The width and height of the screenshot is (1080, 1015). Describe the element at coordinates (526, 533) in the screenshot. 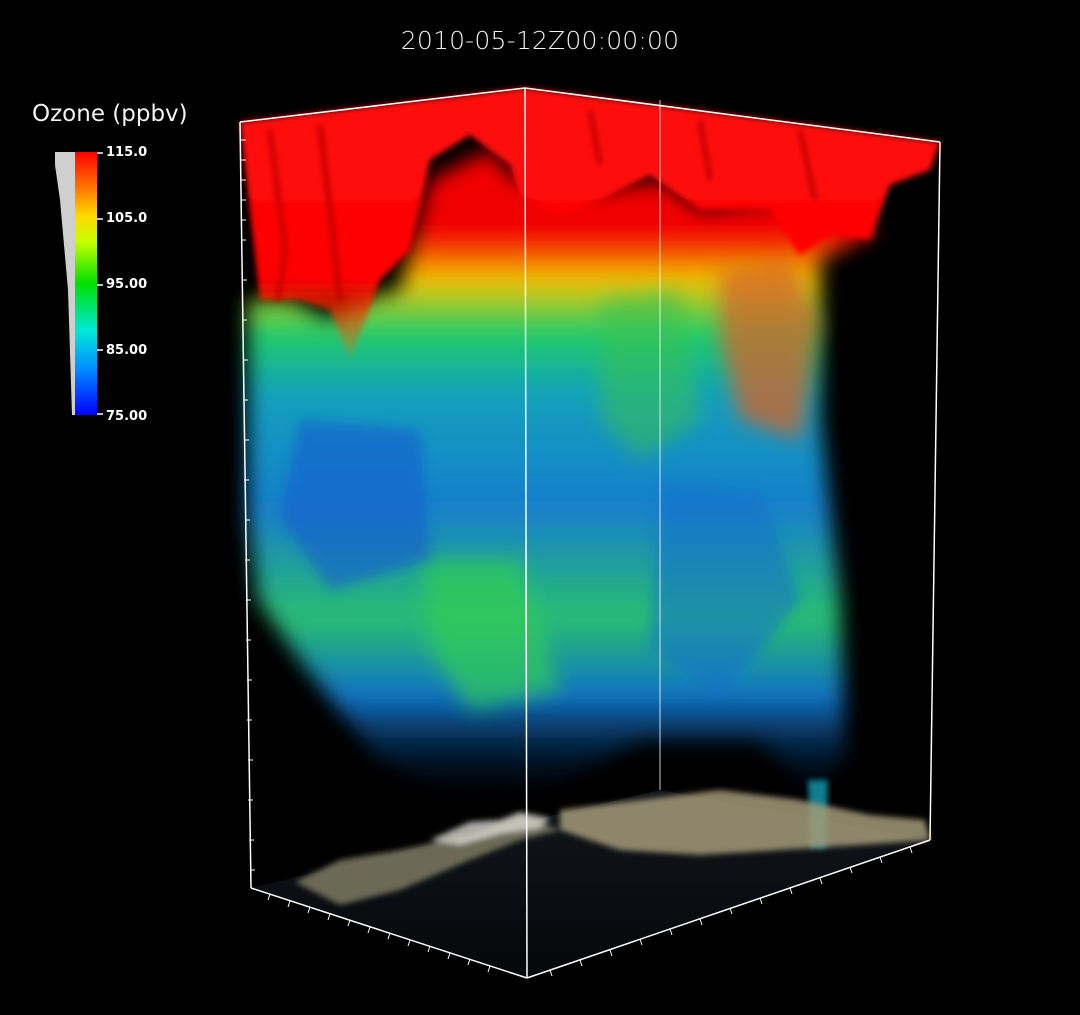

I see `box-center-edge` at that location.